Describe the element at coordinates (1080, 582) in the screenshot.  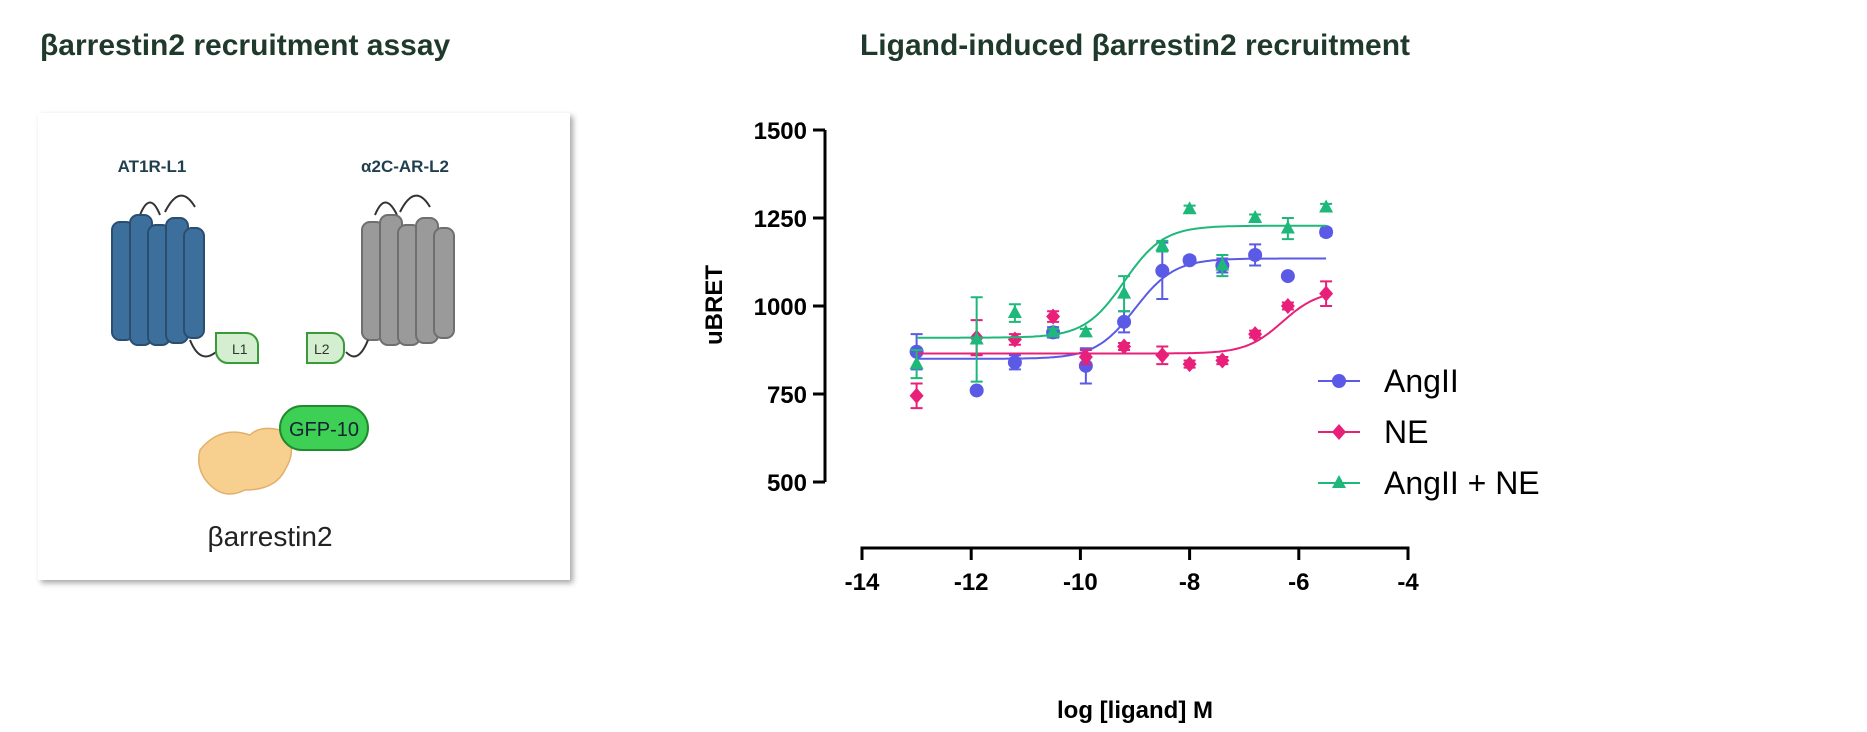
I see `x-tick-label: -10` at that location.